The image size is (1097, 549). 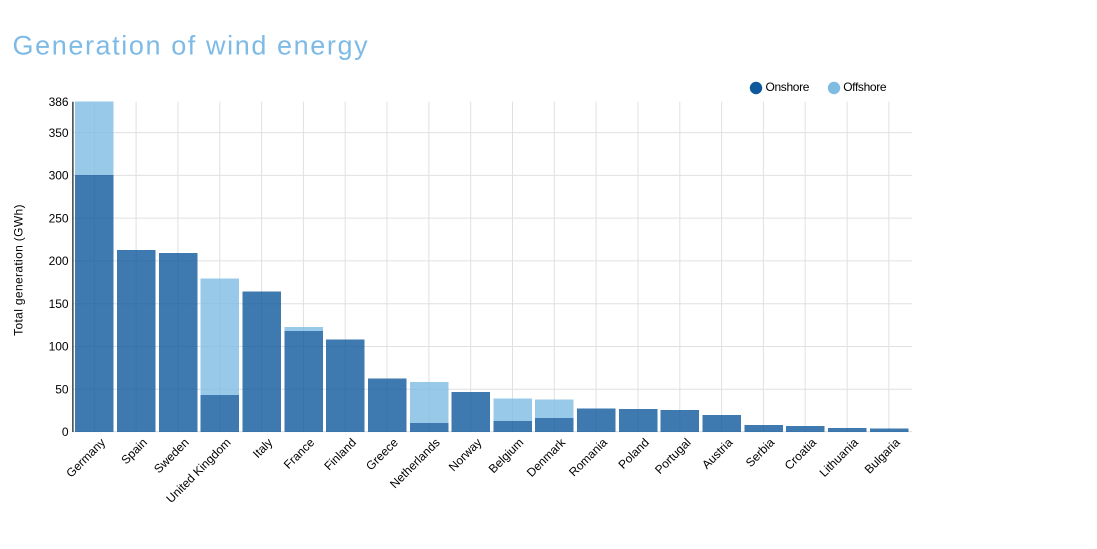 I want to click on svg-text: Total generation (GWh), so click(x=18, y=270).